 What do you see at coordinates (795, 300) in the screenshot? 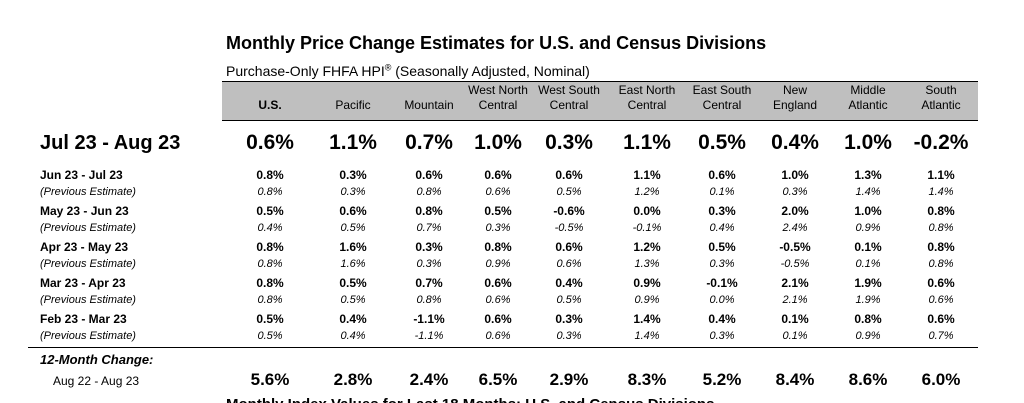
I see `previous-estimate-cell: 2.1%` at bounding box center [795, 300].